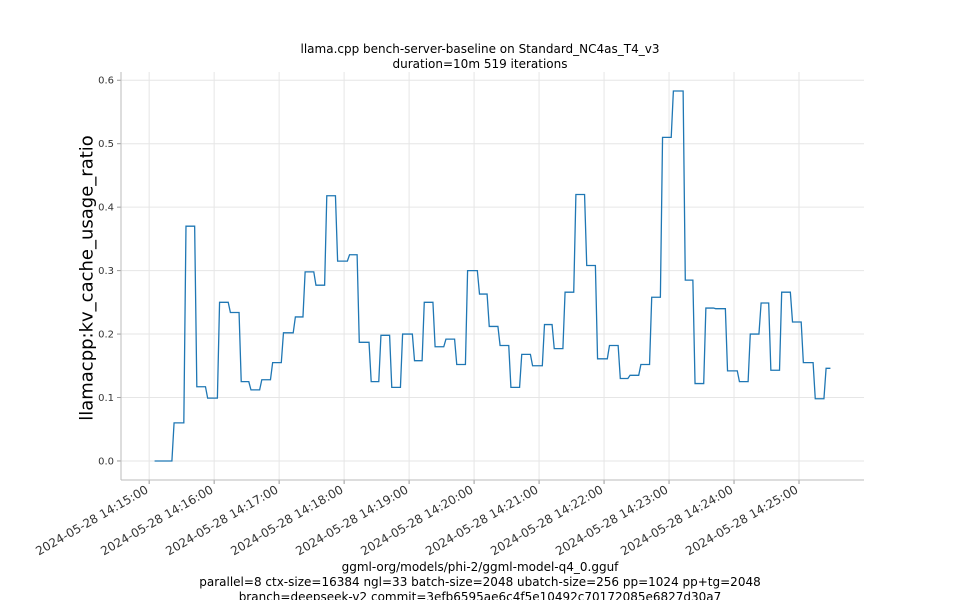 This screenshot has height=600, width=960. Describe the element at coordinates (676, 520) in the screenshot. I see `x-tick-label: 2024-05-28 14:24:00` at that location.